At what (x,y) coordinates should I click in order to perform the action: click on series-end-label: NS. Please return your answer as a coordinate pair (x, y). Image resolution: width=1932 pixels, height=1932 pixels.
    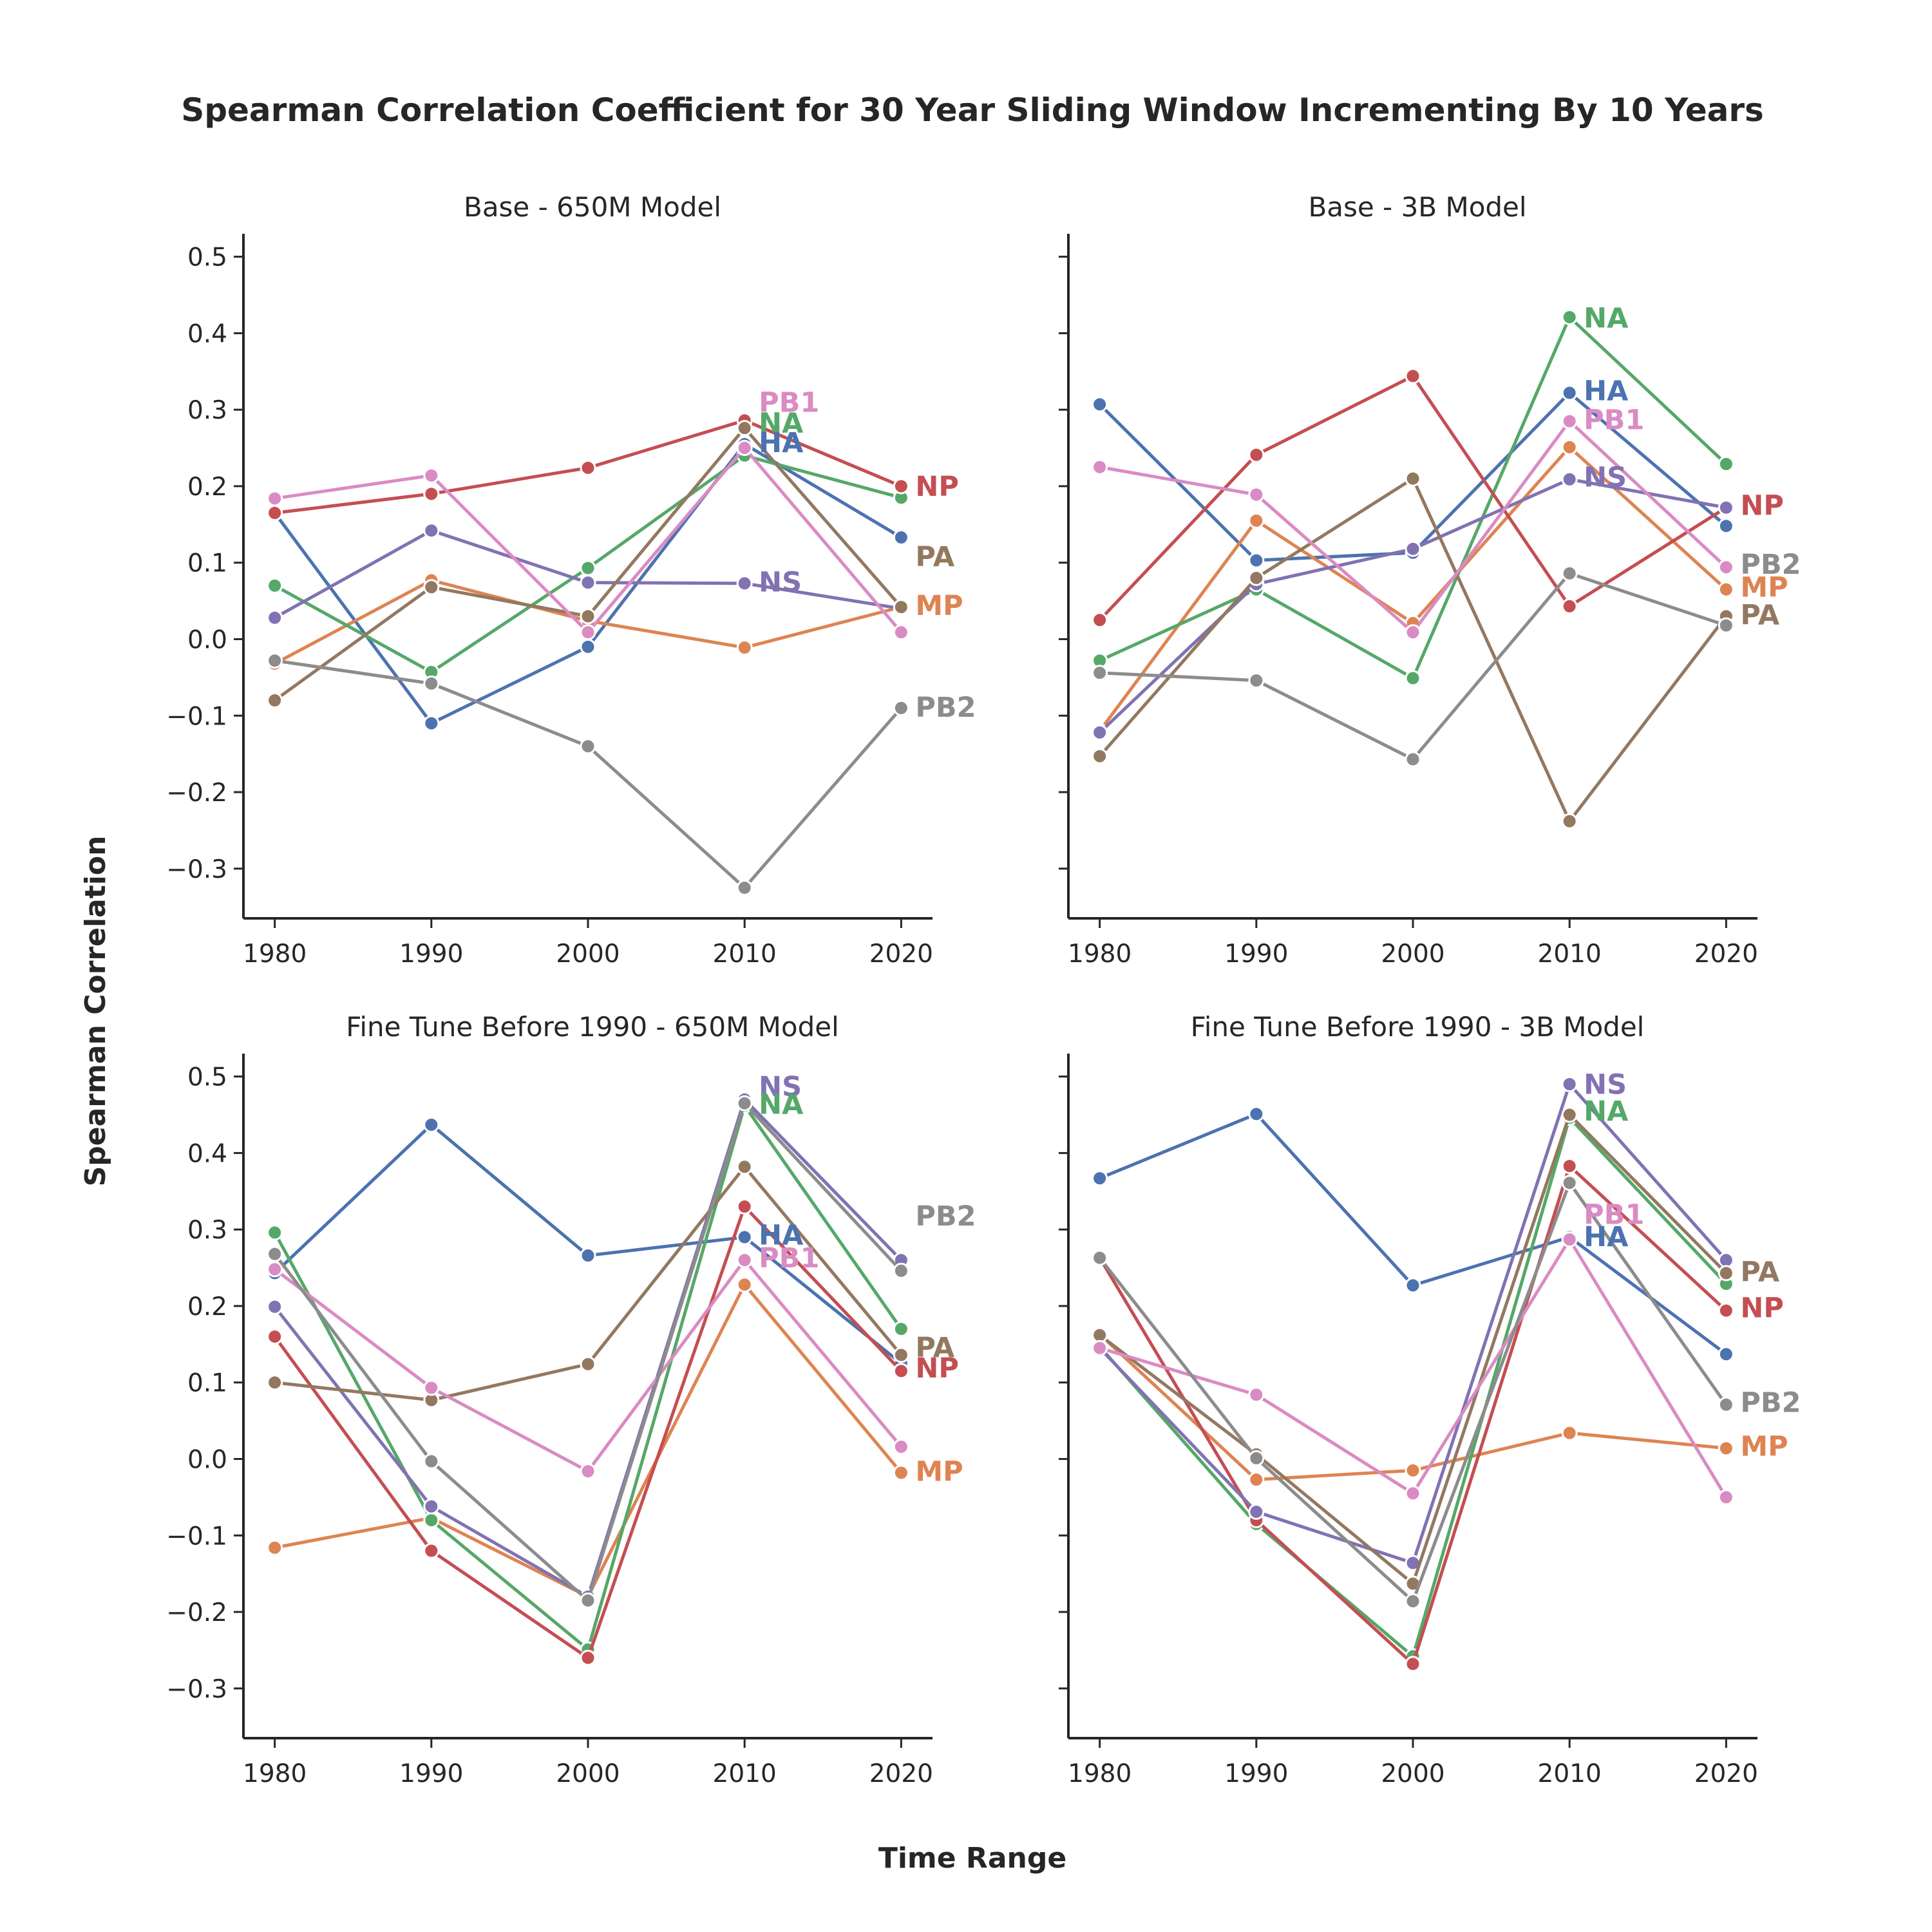
    Looking at the image, I should click on (781, 1087).